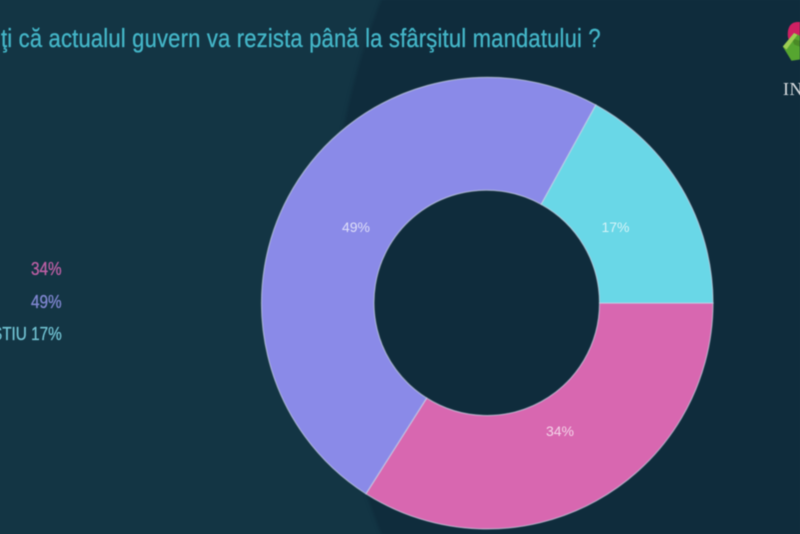 The width and height of the screenshot is (800, 534). What do you see at coordinates (560, 431) in the screenshot?
I see `svg-text: 34%` at bounding box center [560, 431].